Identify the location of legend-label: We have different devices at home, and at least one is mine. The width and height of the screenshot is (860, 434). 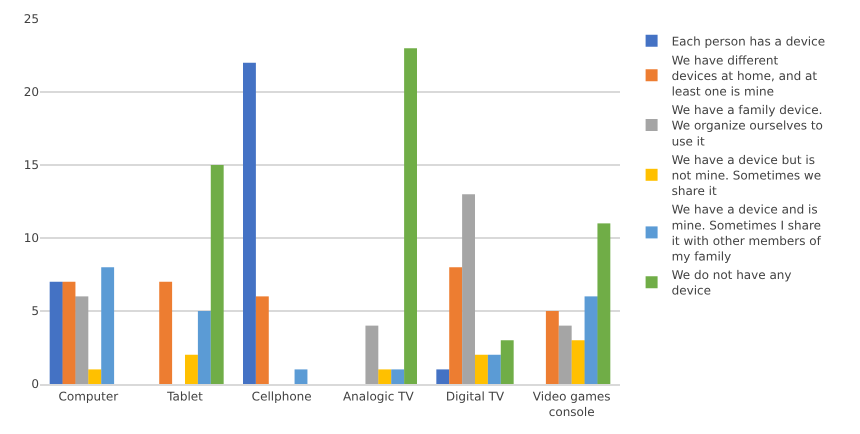
(745, 75).